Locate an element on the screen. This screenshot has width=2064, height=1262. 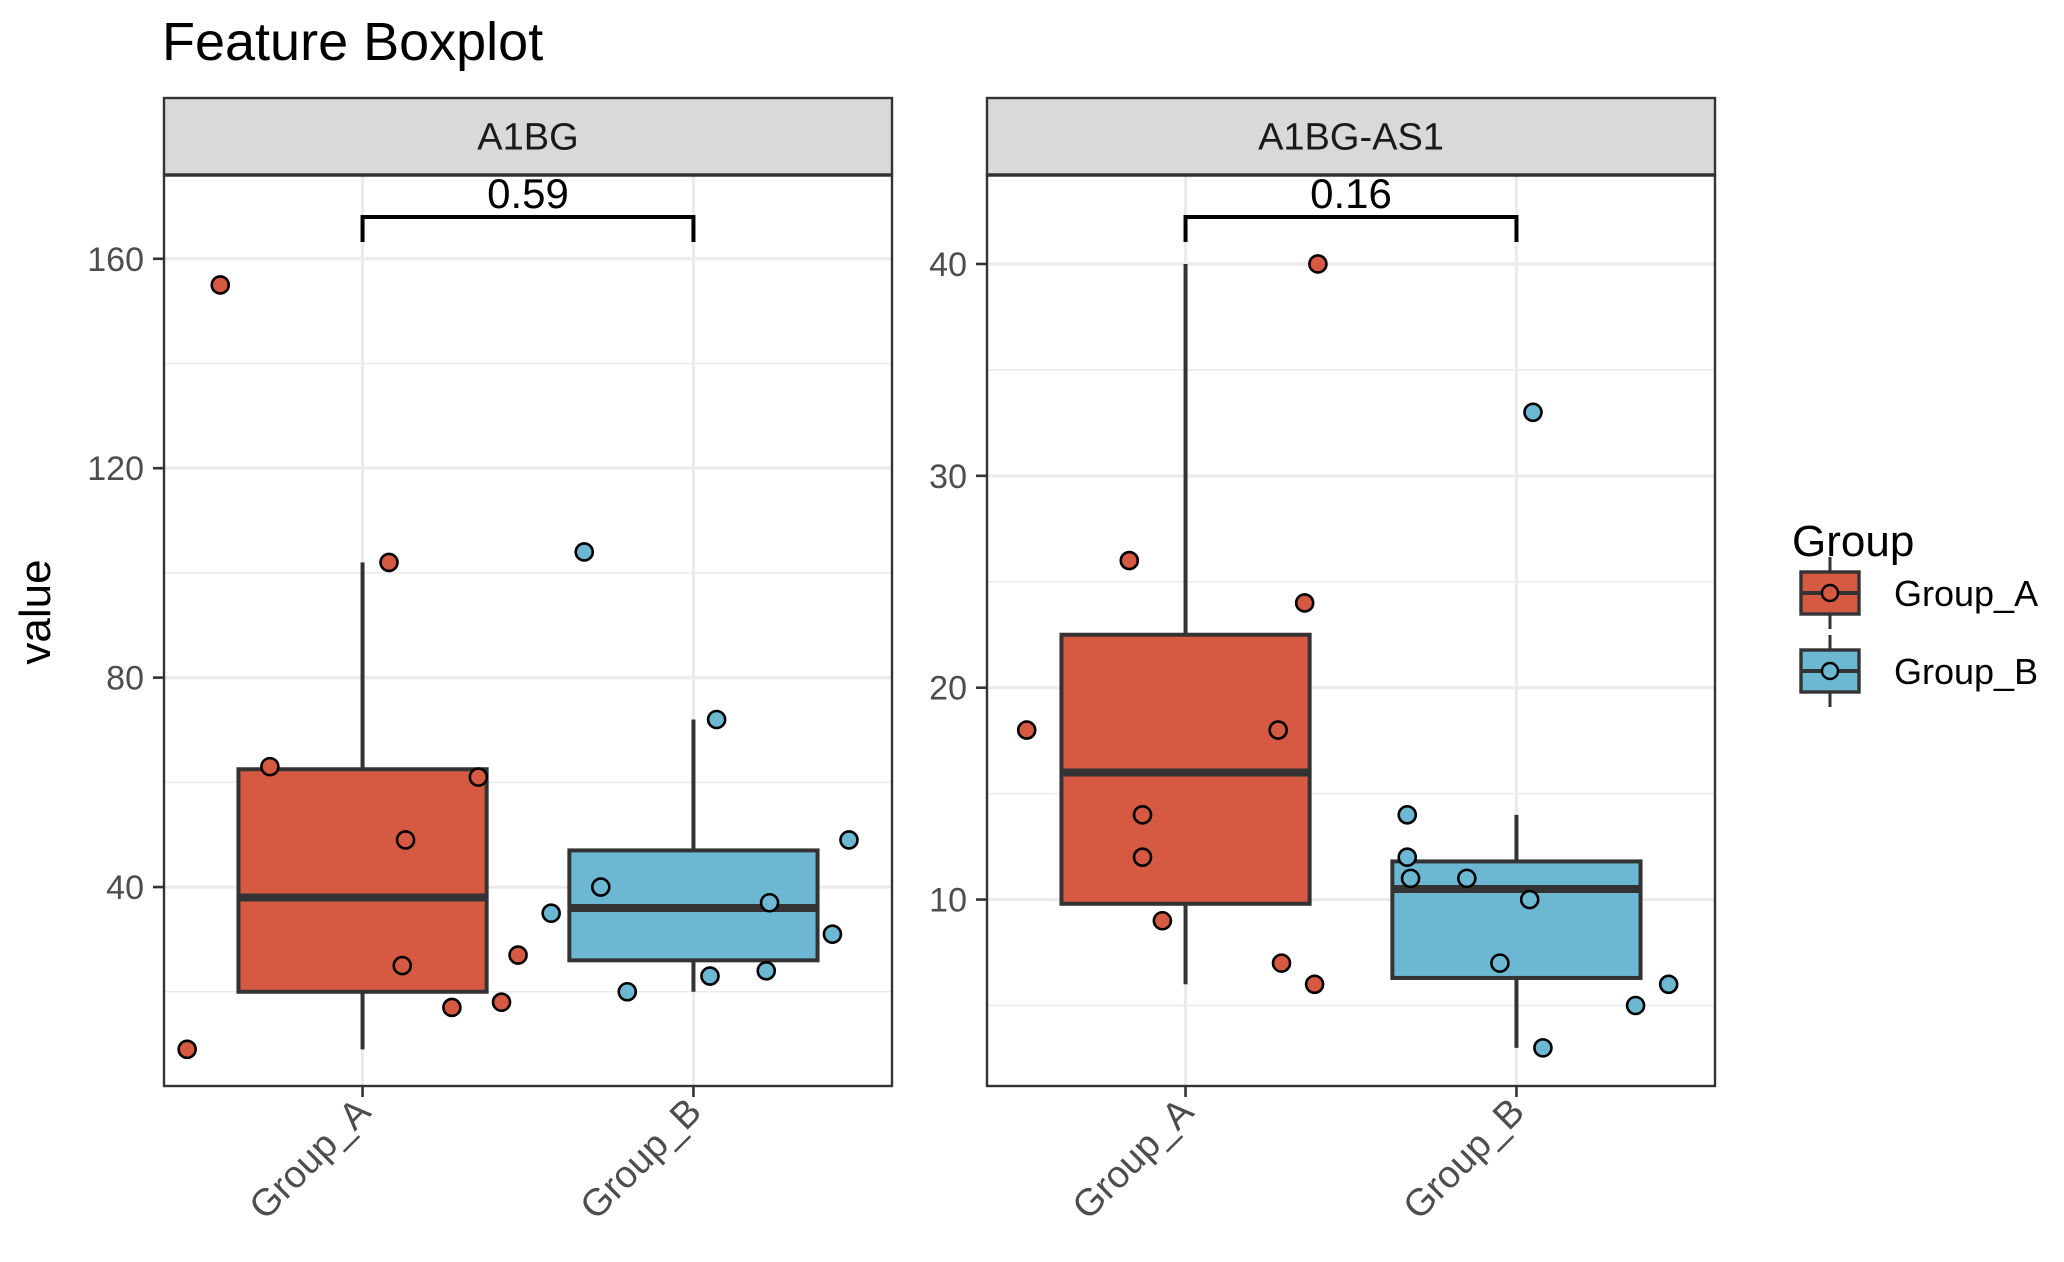
y-tick-label: 80 is located at coordinates (125, 679).